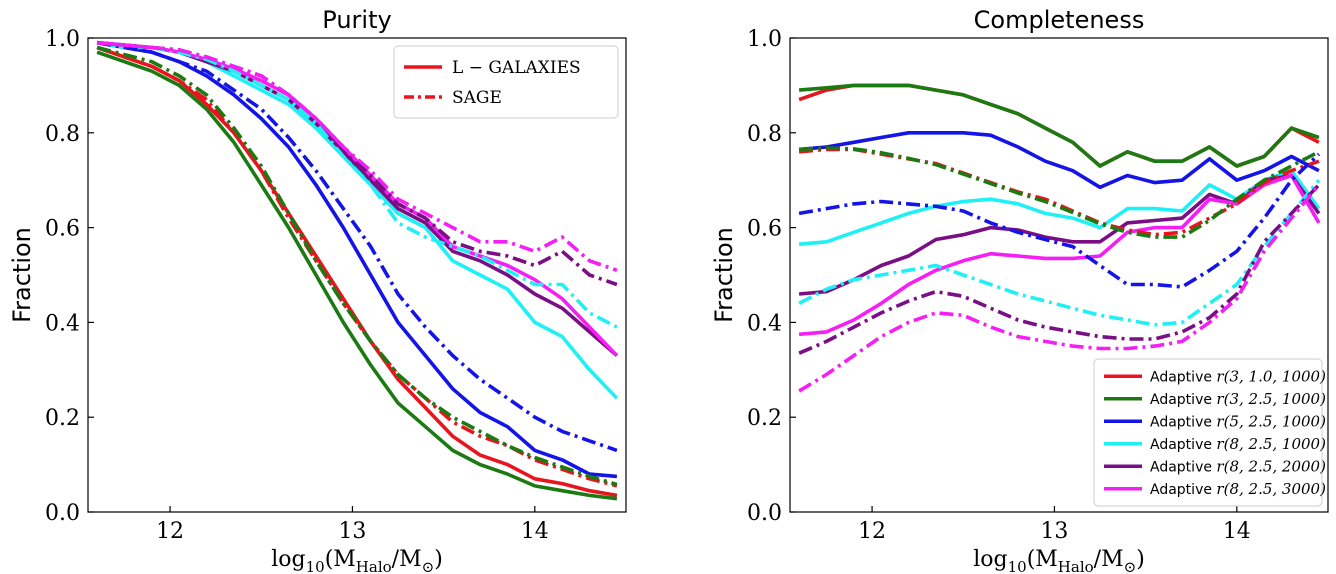 The width and height of the screenshot is (1336, 574). I want to click on legend-label: Adaptive r(8, 2.5, 1000), so click(1238, 444).